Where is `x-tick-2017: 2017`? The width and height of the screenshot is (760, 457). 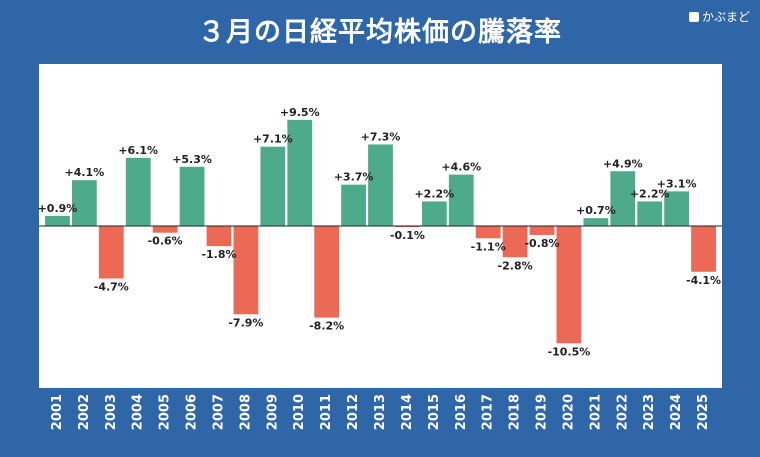
x-tick-2017: 2017 is located at coordinates (488, 412).